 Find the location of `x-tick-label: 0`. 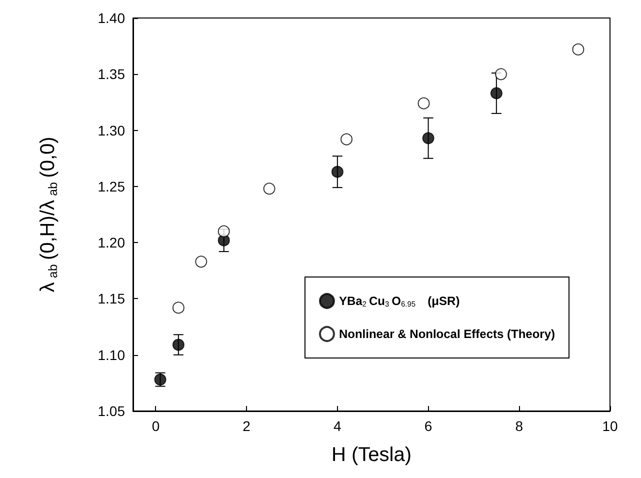

x-tick-label: 0 is located at coordinates (156, 426).